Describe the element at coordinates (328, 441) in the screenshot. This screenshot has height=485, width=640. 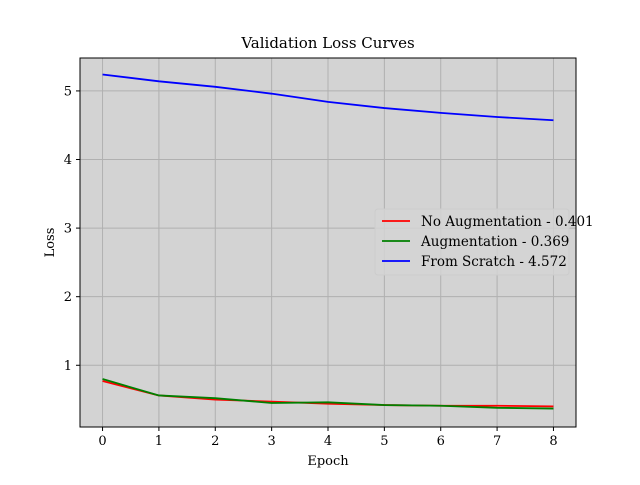
I see `x-tick-label: 4` at that location.